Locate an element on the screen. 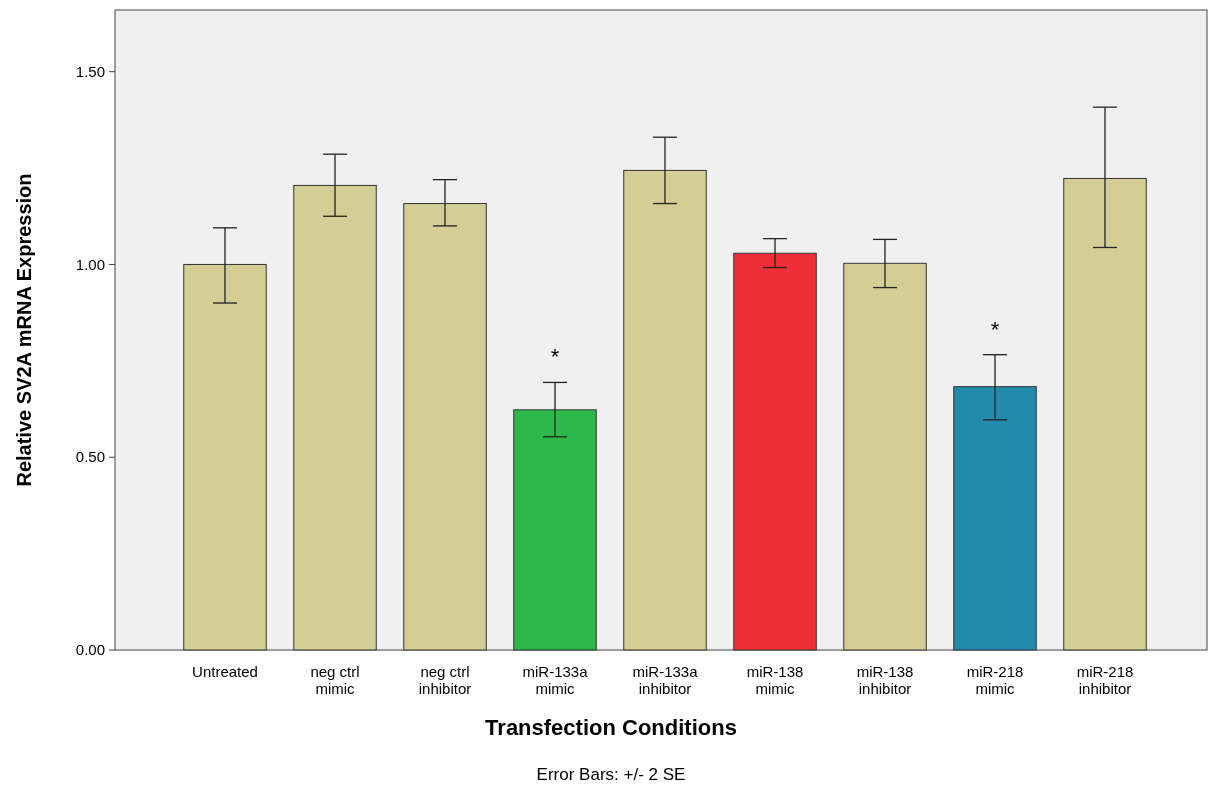 The width and height of the screenshot is (1217, 789). x-tick-label: miR-133a inhibitor is located at coordinates (665, 680).